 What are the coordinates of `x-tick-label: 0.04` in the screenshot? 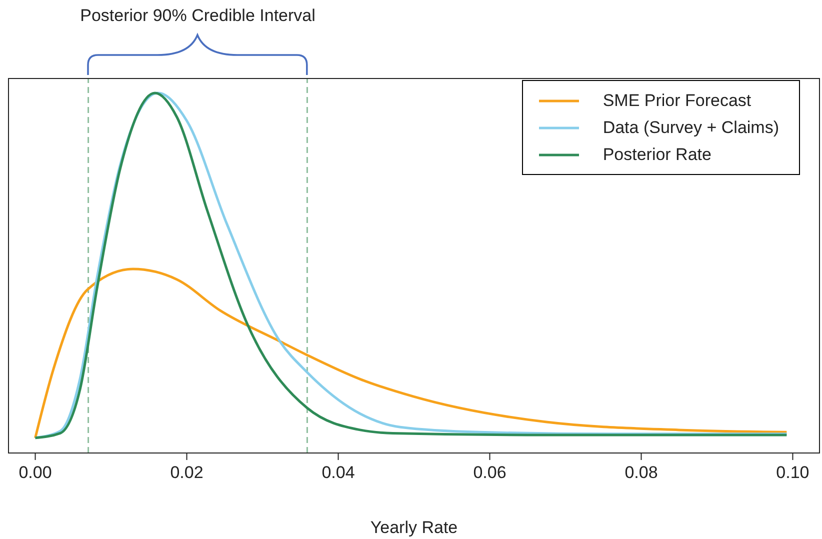 It's located at (338, 472).